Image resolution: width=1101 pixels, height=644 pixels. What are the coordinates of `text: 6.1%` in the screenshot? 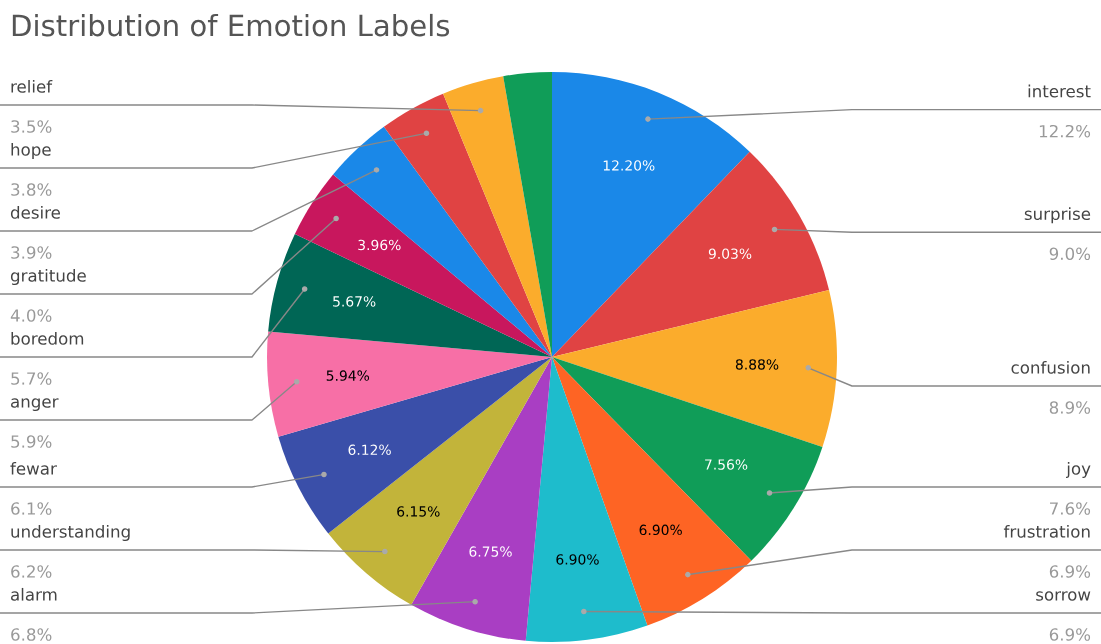 It's located at (31, 508).